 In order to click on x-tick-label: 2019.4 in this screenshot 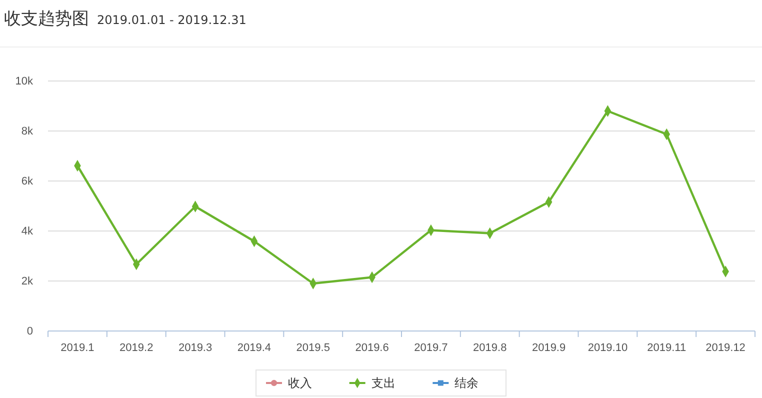, I will do `click(254, 348)`.